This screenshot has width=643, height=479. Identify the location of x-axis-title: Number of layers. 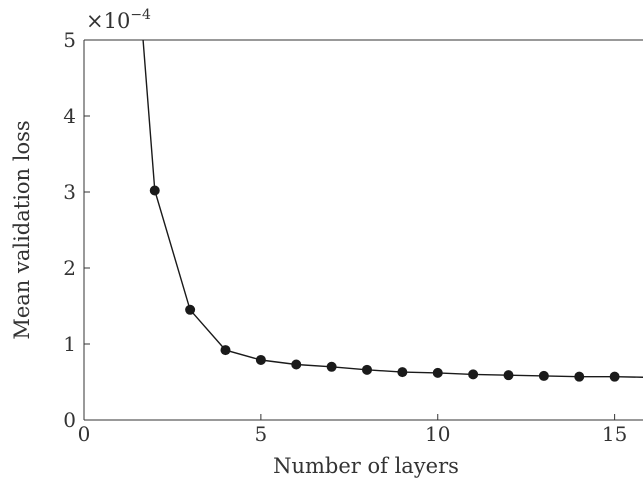
(366, 466).